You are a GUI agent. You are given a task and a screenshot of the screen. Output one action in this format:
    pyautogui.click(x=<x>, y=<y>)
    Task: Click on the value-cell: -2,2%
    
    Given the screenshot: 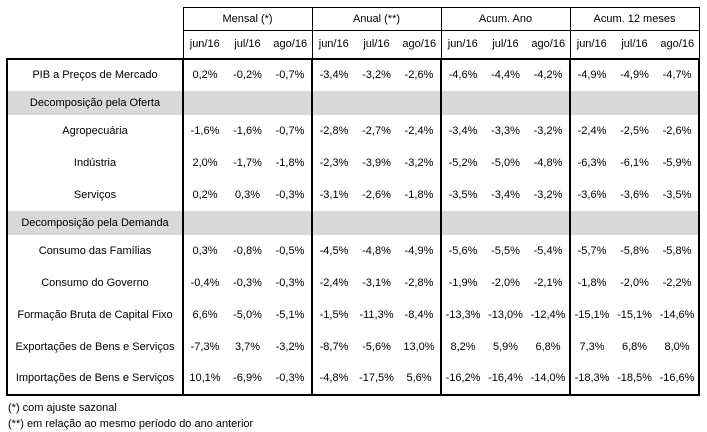 What is the action you would take?
    pyautogui.click(x=678, y=282)
    